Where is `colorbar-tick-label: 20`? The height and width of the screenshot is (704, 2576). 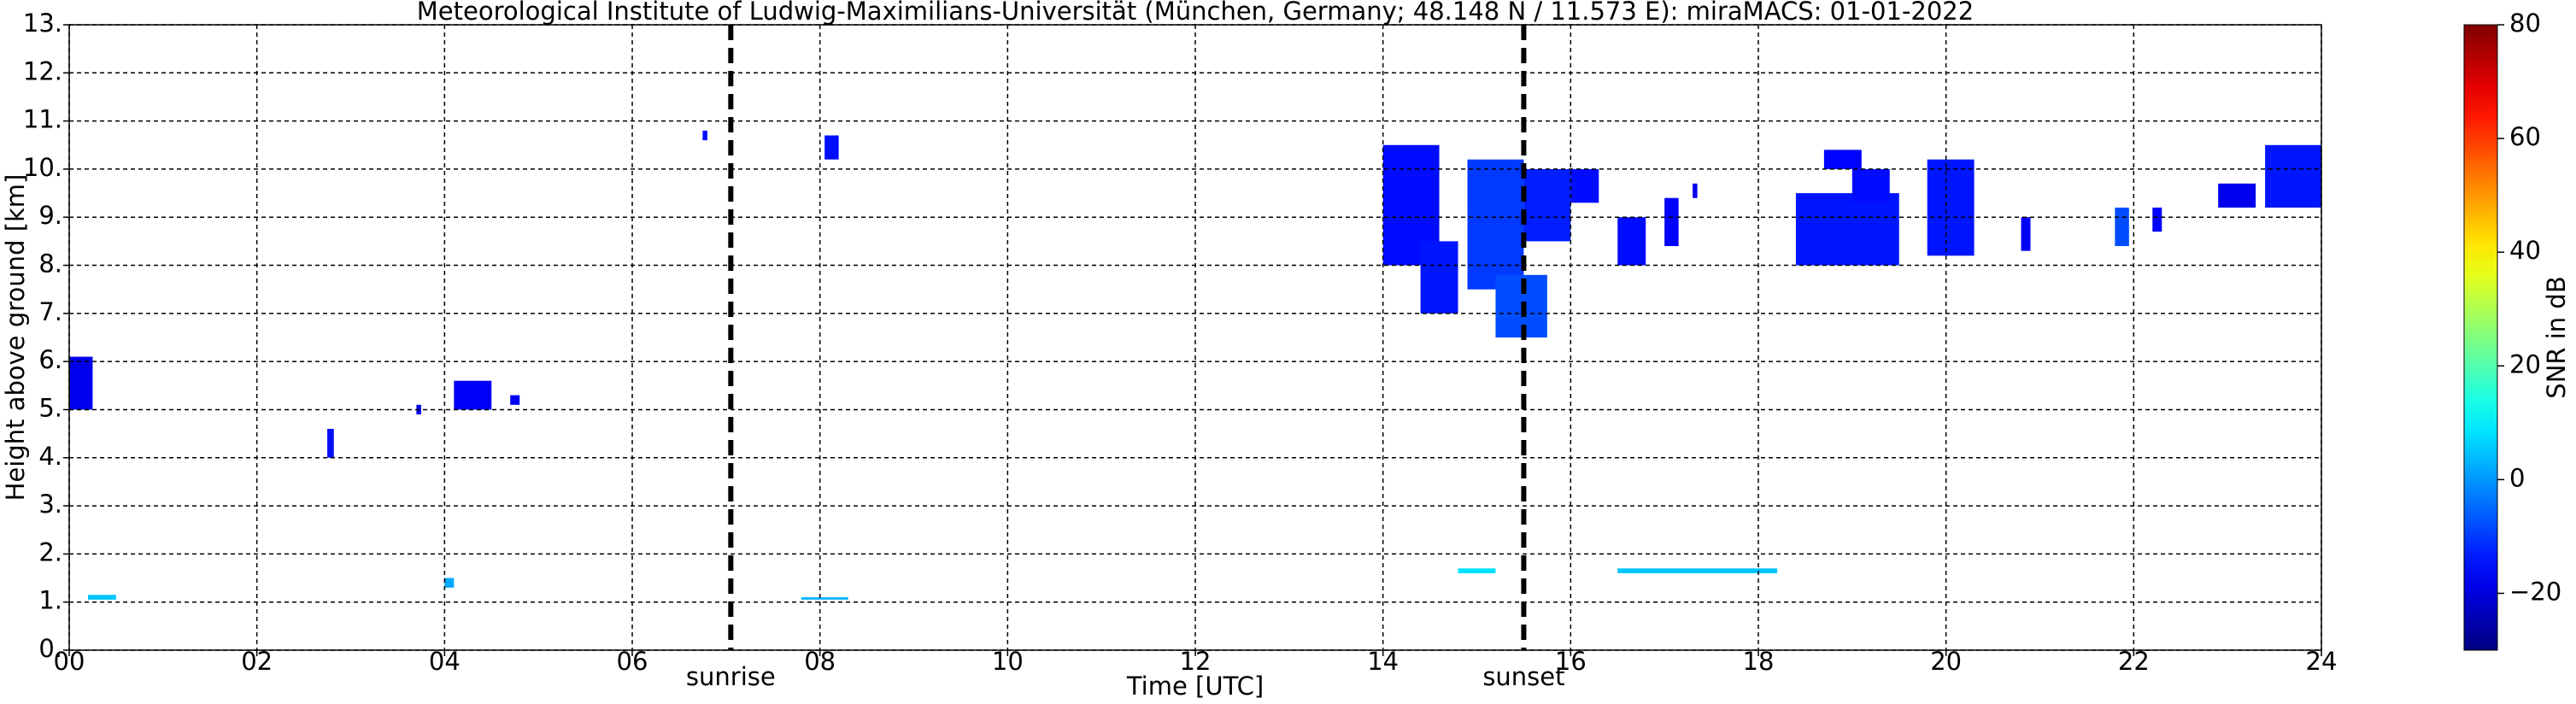 colorbar-tick-label: 20 is located at coordinates (2525, 363).